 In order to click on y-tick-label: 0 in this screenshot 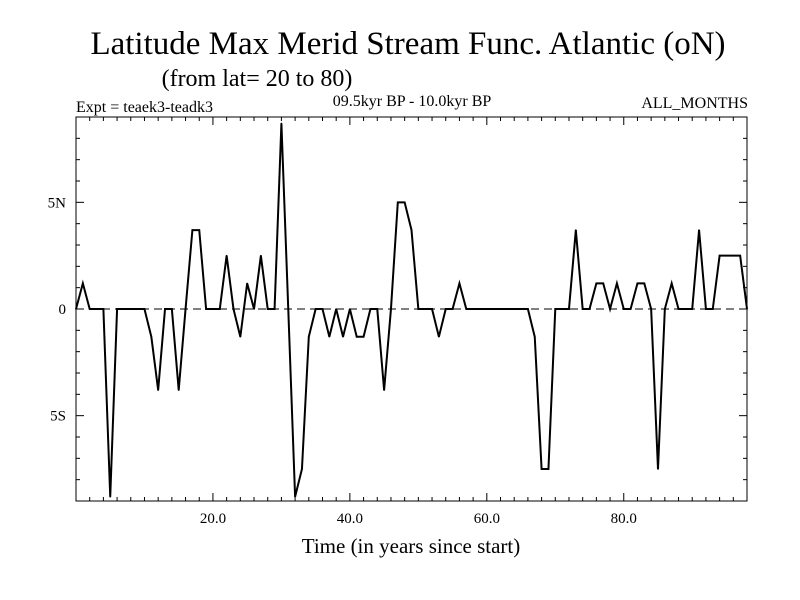, I will do `click(63, 310)`.